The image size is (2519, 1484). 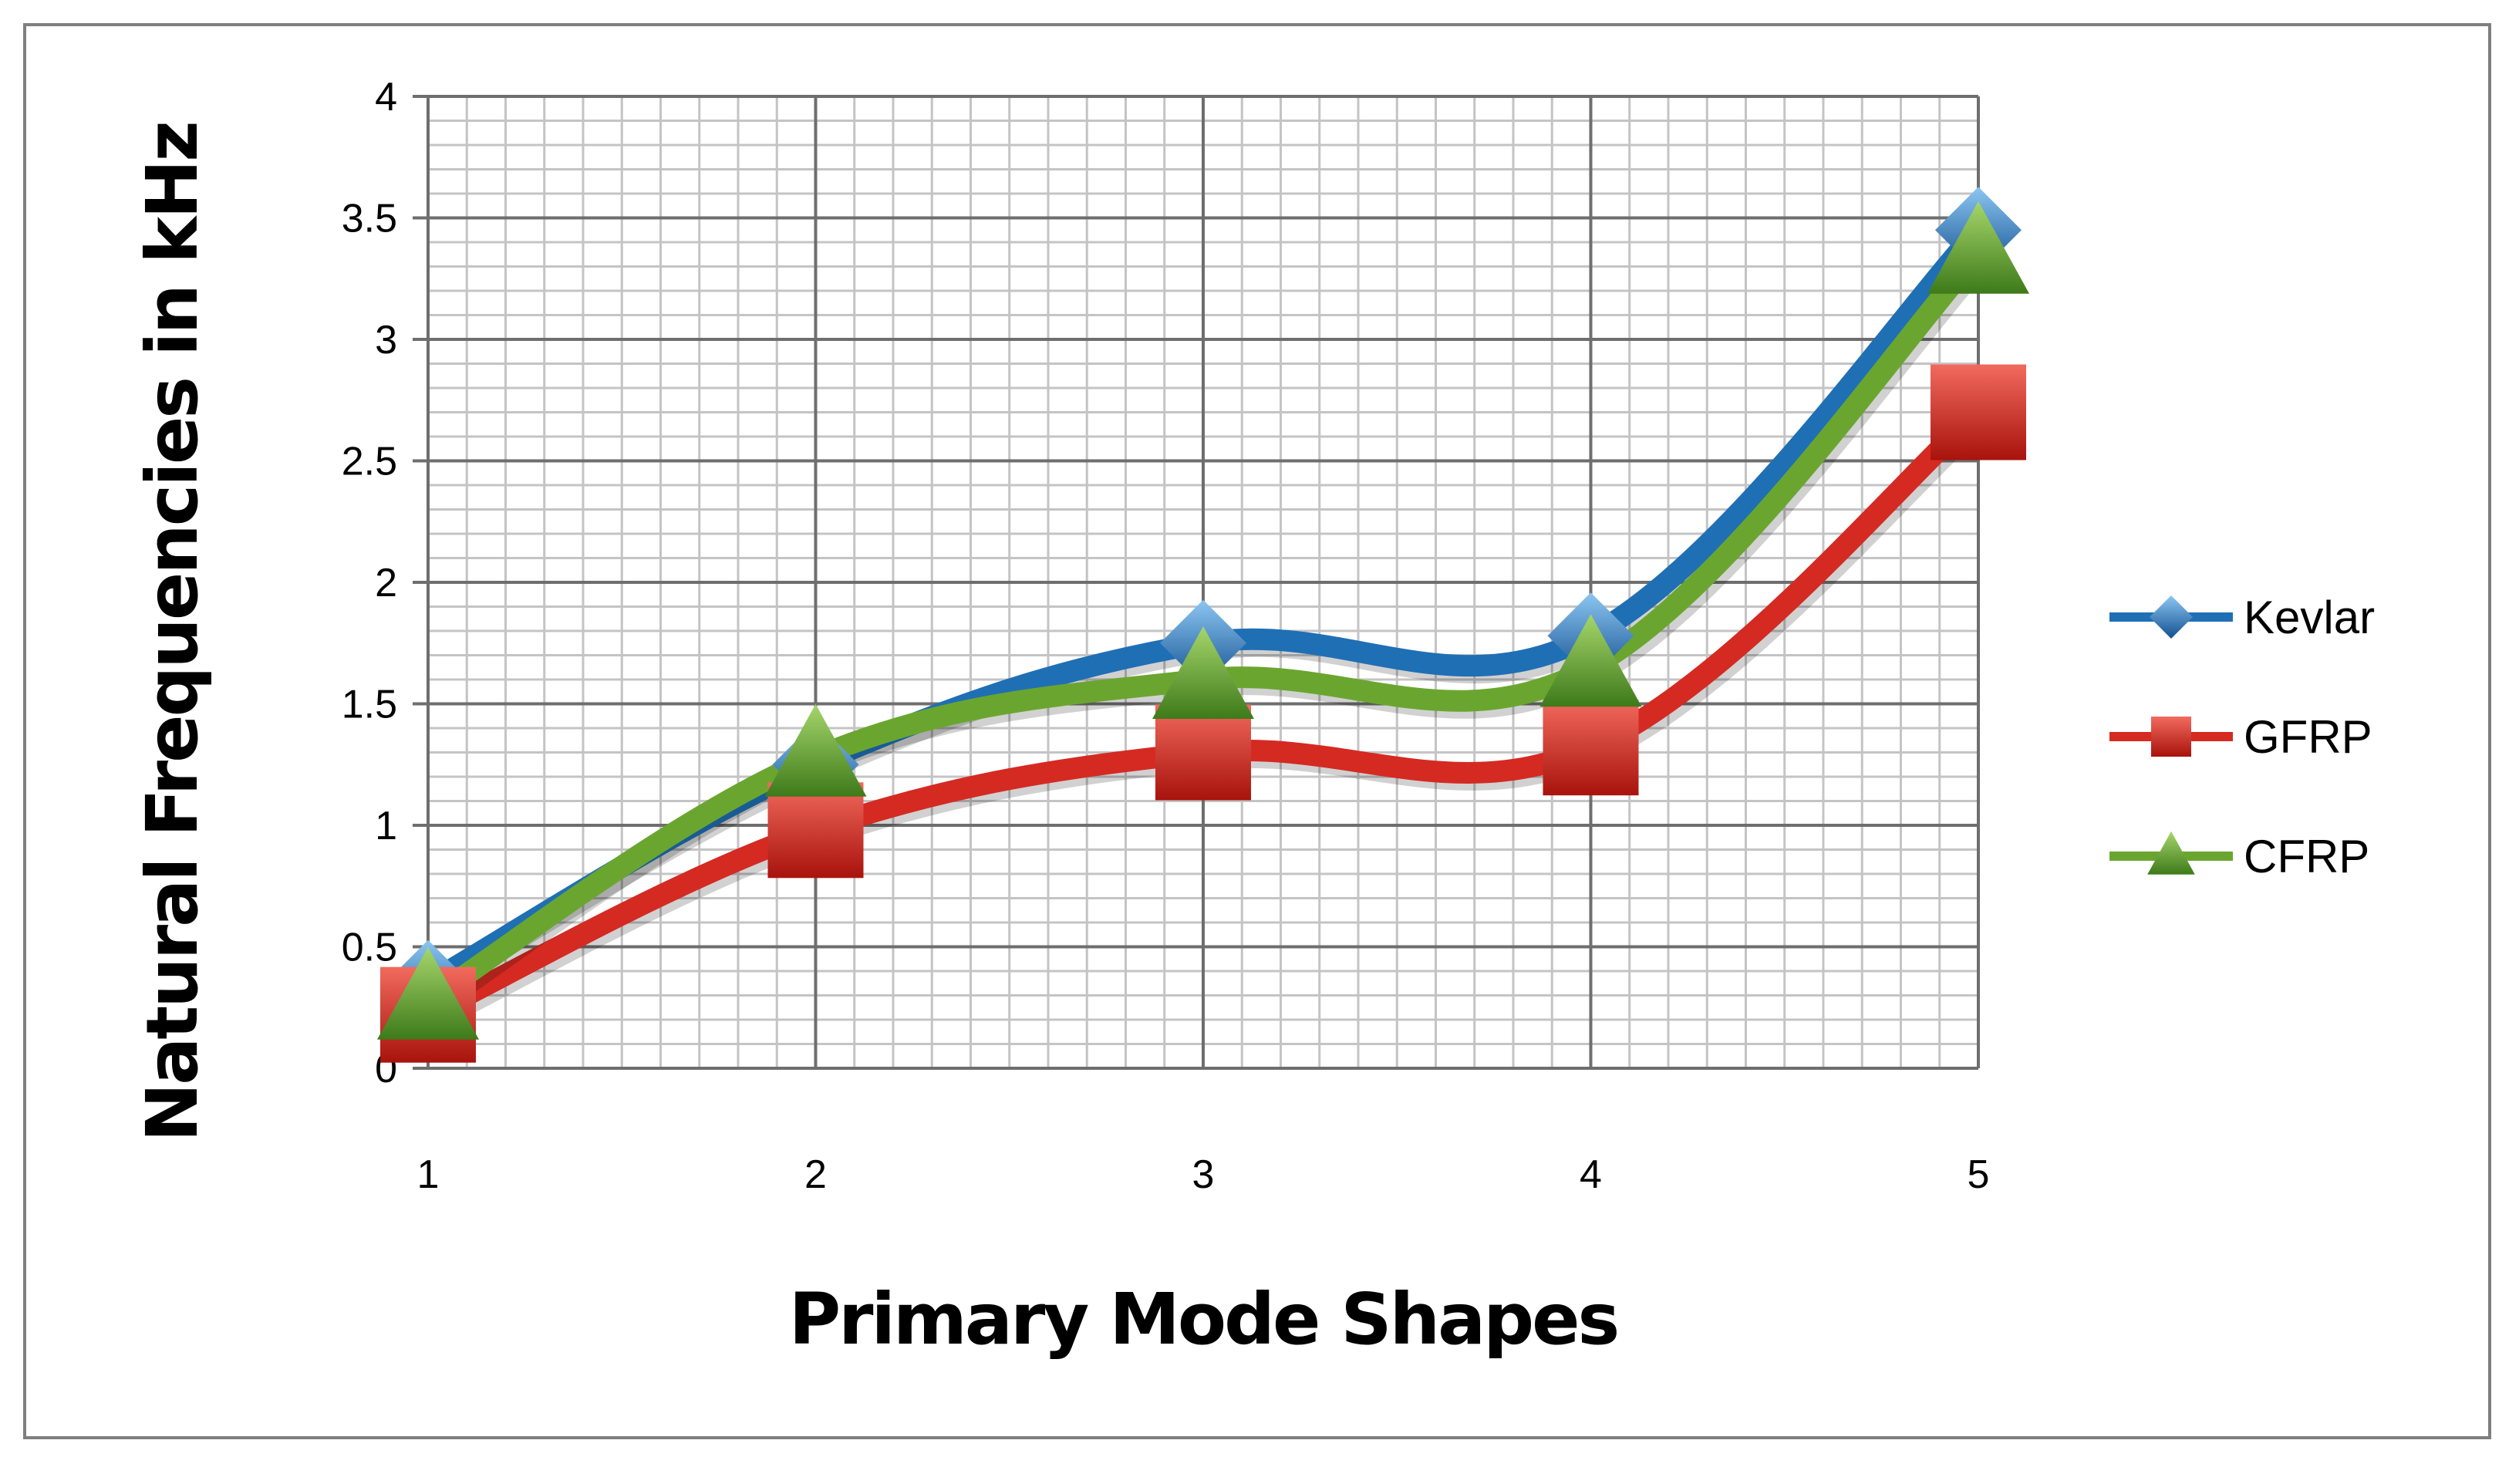 What do you see at coordinates (2306, 856) in the screenshot?
I see `legend-label-cfrp: CFRP` at bounding box center [2306, 856].